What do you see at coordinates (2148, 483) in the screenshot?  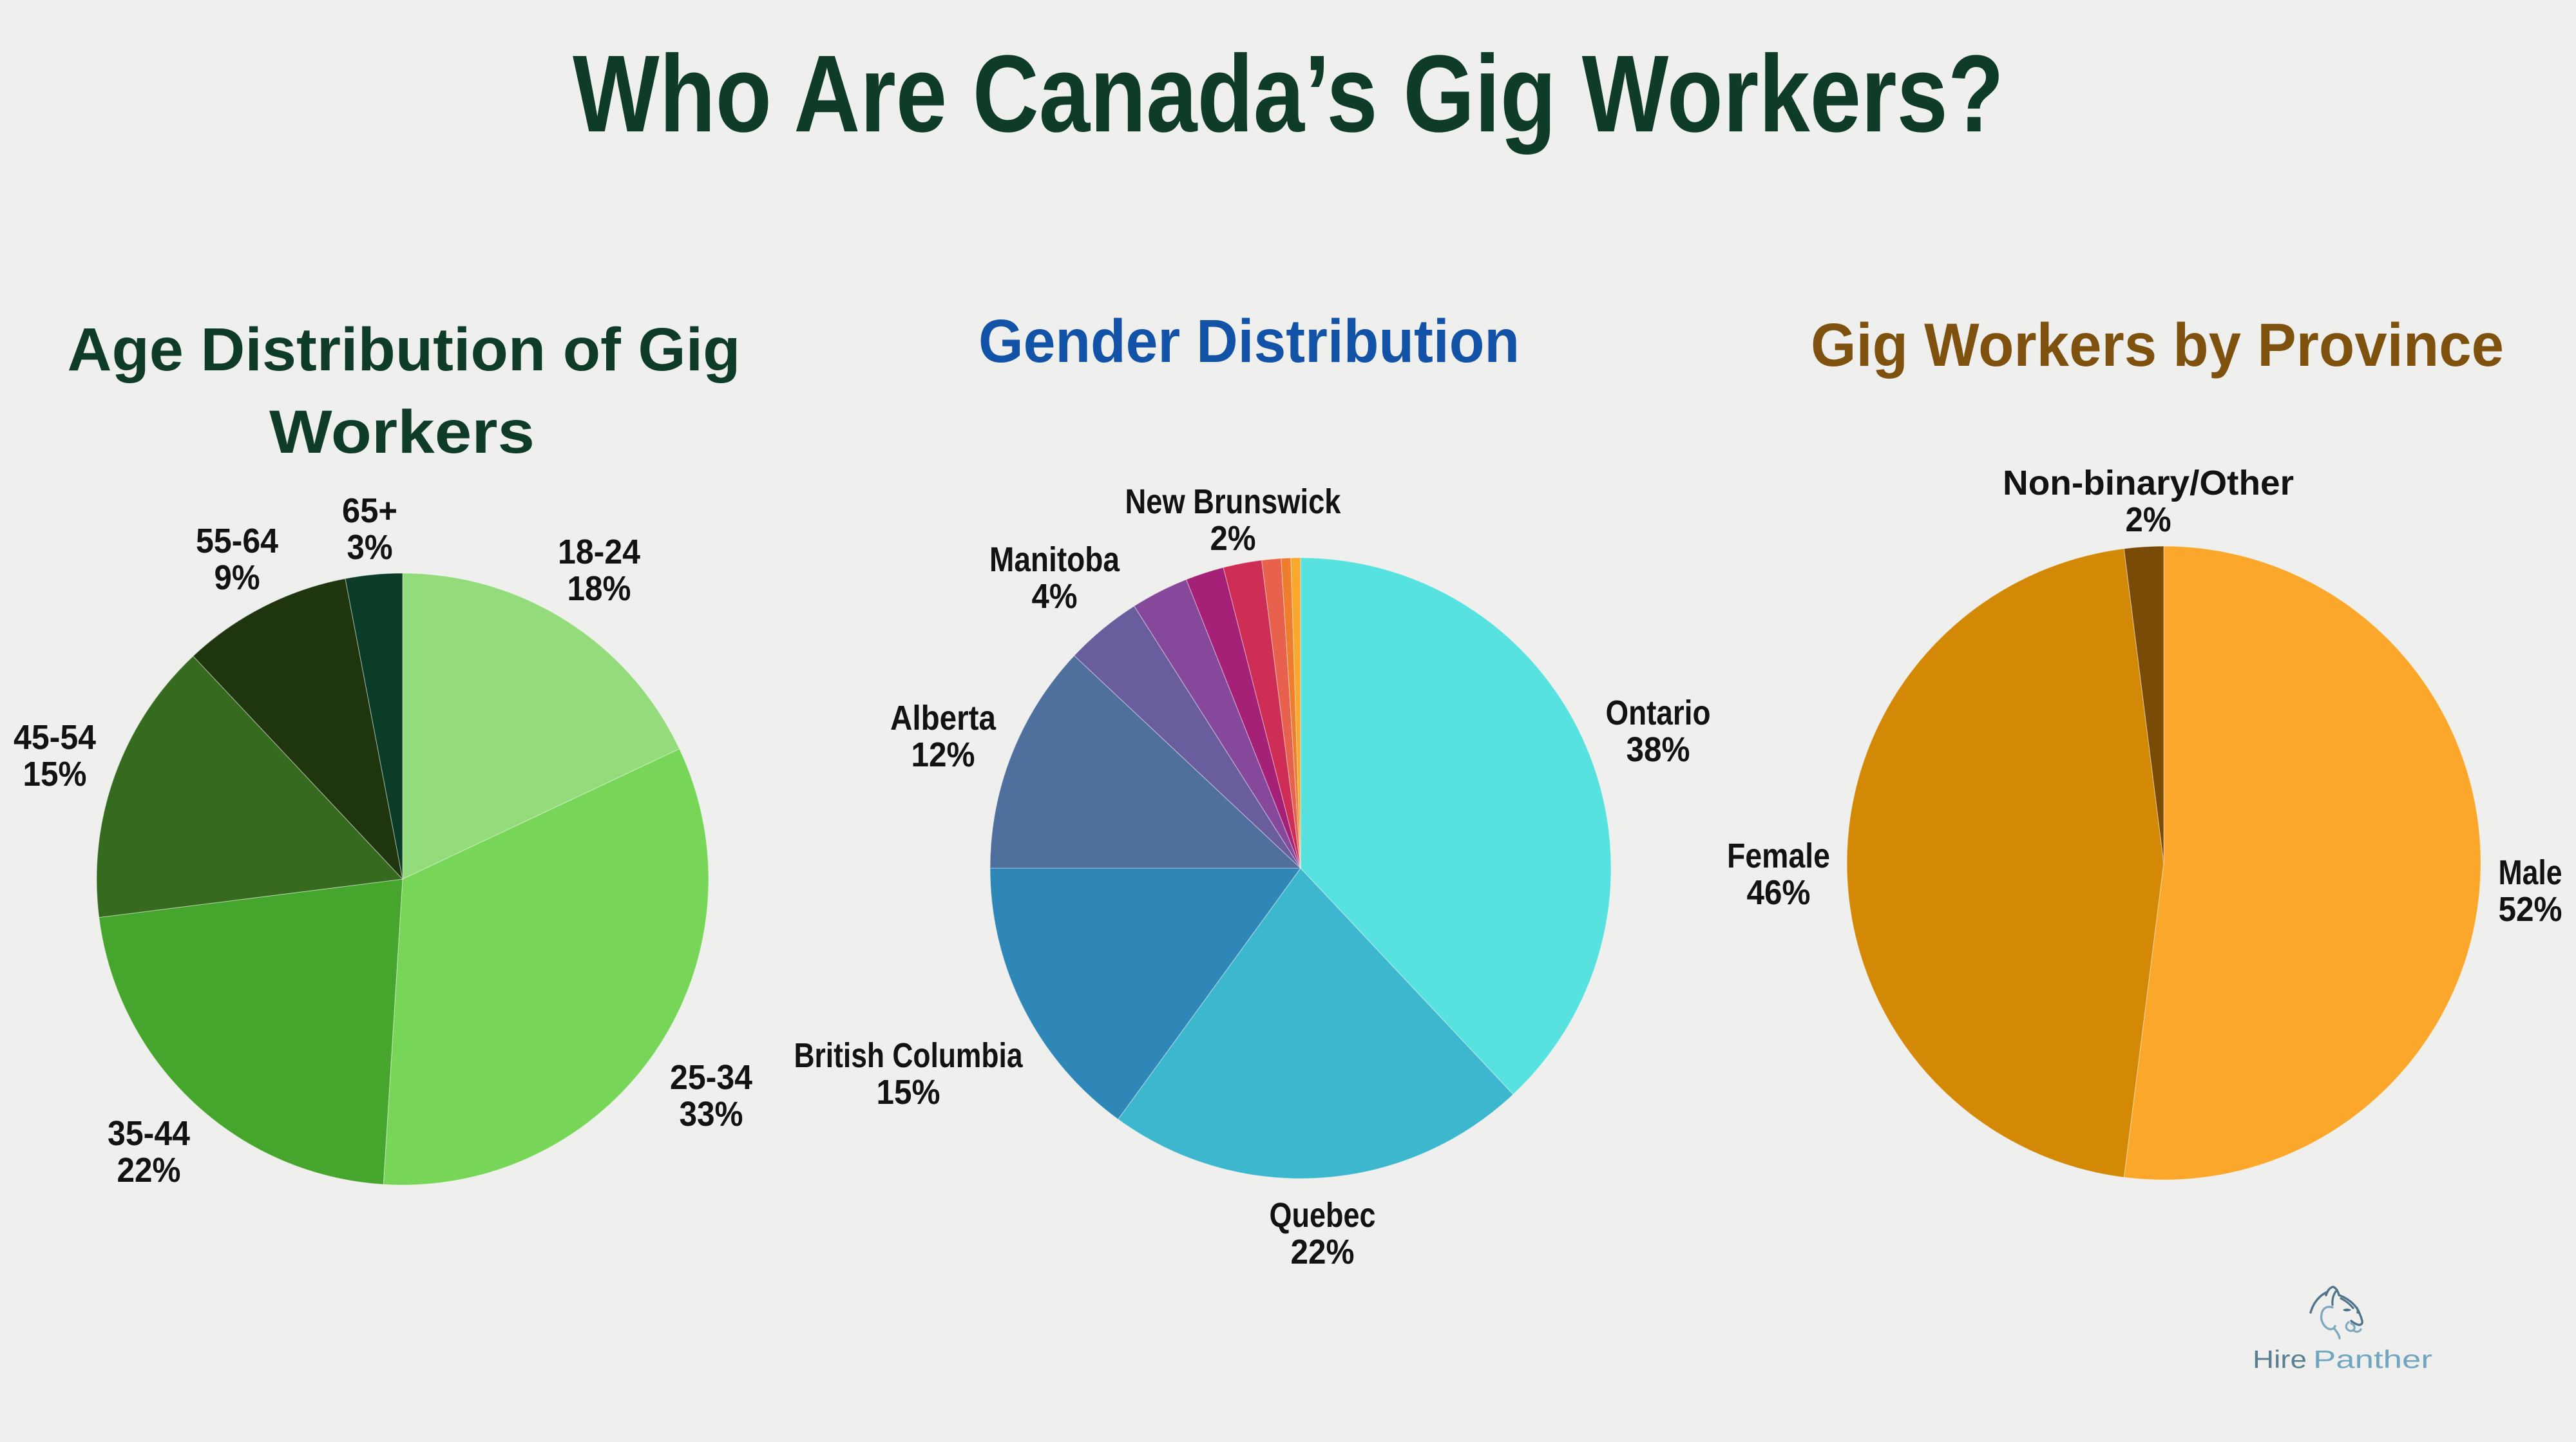 I see `svg-text: Non-binary/Other` at bounding box center [2148, 483].